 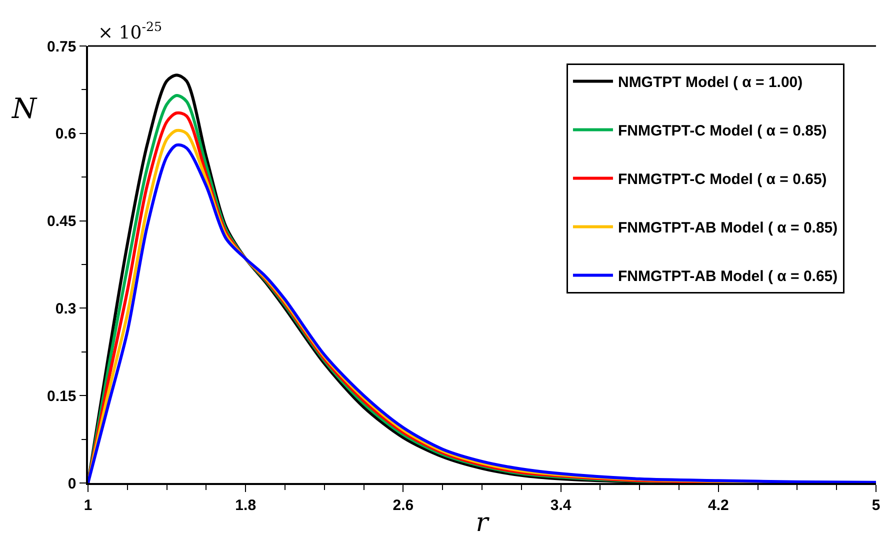 I want to click on legend-label: FNMGTPT-C Model ( α = 0.85), so click(x=722, y=131).